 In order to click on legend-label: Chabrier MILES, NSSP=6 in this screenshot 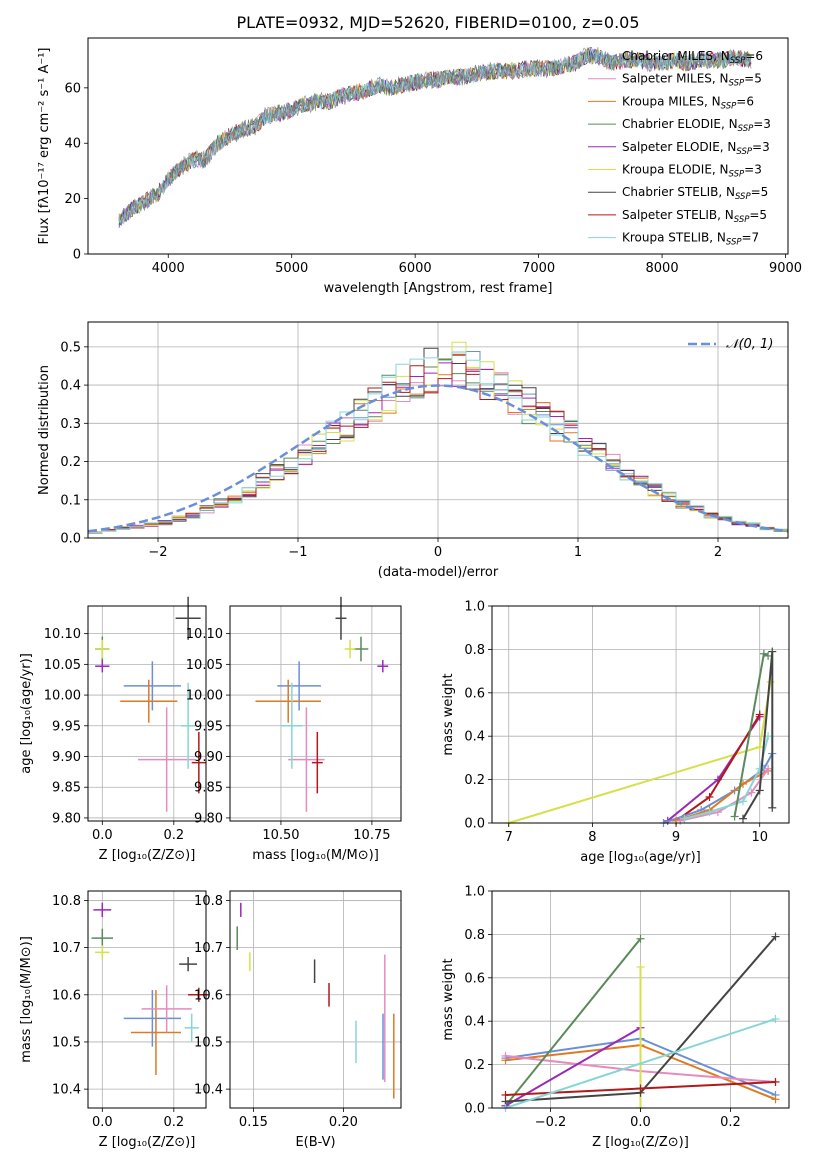, I will do `click(692, 57)`.